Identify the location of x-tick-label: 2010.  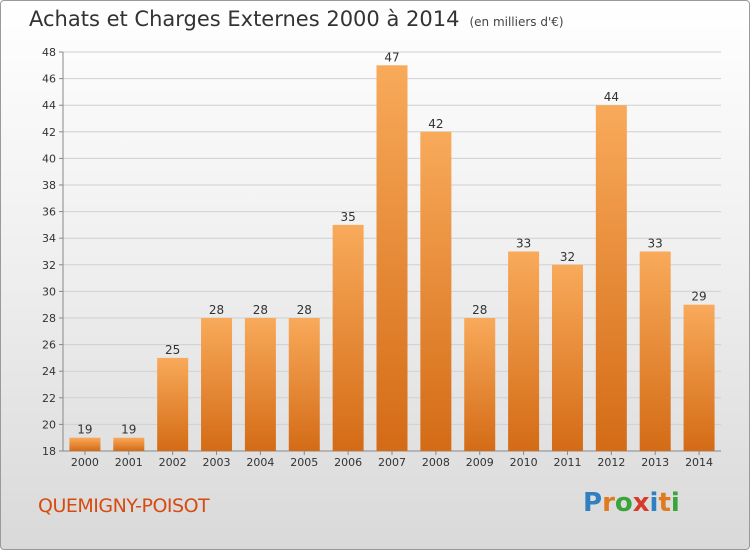
(524, 462).